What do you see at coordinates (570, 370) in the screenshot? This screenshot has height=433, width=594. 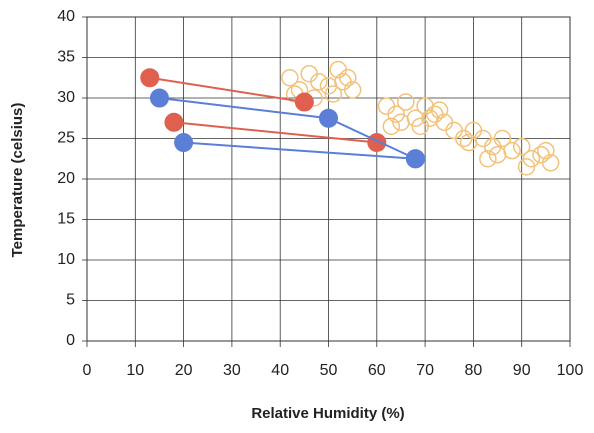 I see `x-tick-label: 100` at bounding box center [570, 370].